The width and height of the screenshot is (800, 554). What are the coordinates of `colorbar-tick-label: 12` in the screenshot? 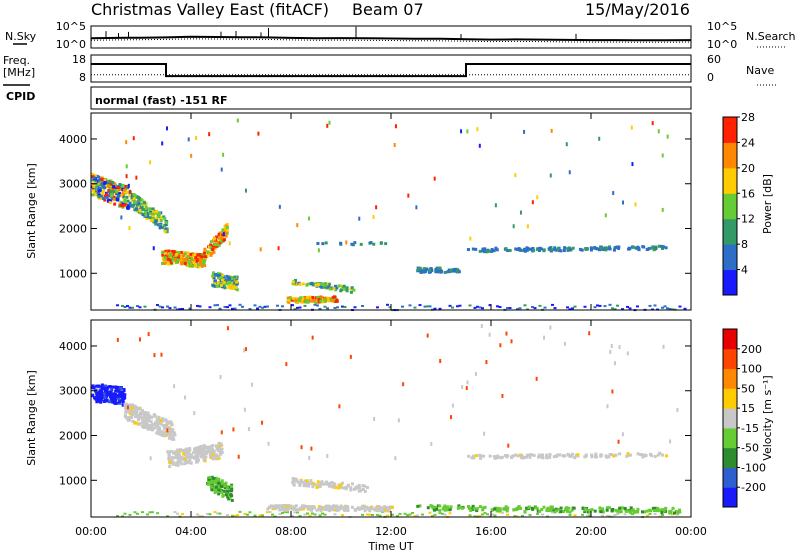 It's located at (748, 219).